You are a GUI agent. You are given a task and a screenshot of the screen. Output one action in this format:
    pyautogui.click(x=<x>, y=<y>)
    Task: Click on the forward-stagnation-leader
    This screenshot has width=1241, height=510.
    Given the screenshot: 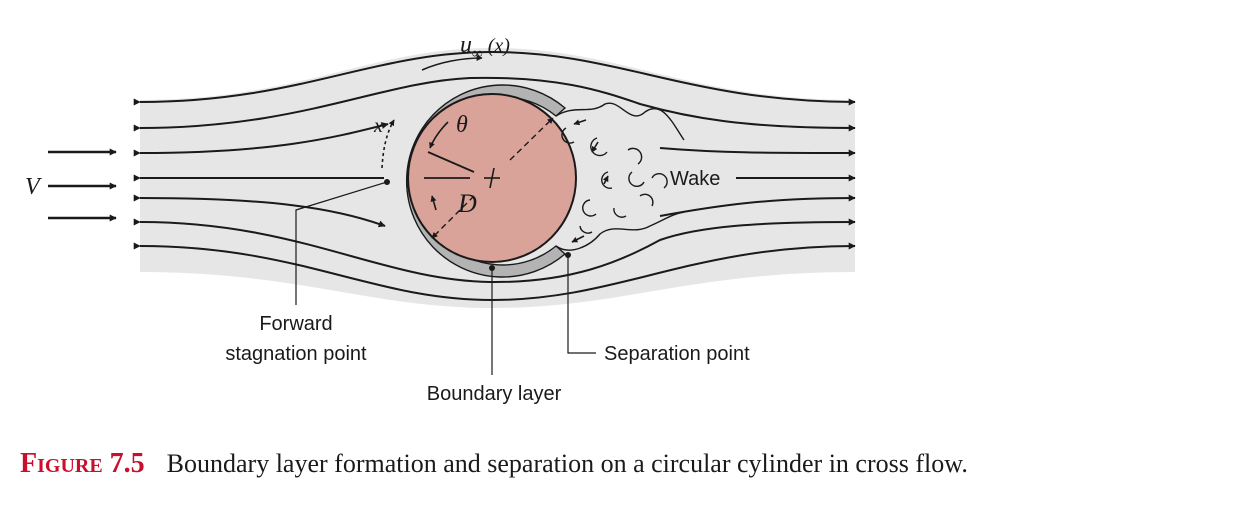 What is the action you would take?
    pyautogui.click(x=341, y=243)
    